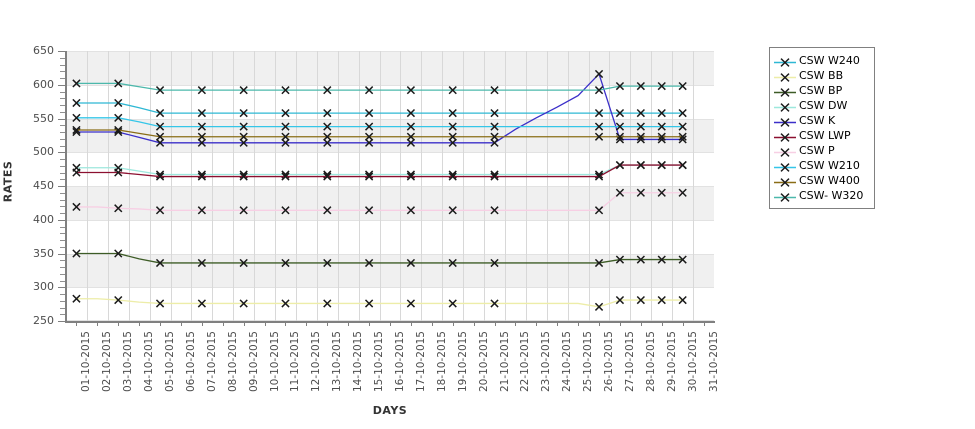 Image resolution: width=975 pixels, height=429 pixels. I want to click on x-tick-label: 24-10-2015, so click(567, 362).